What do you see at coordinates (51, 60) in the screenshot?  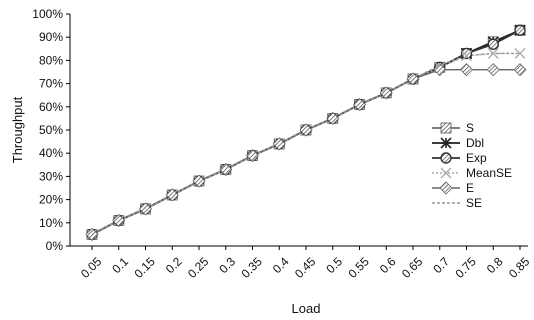 I see `y-tick-label: 80%` at bounding box center [51, 60].